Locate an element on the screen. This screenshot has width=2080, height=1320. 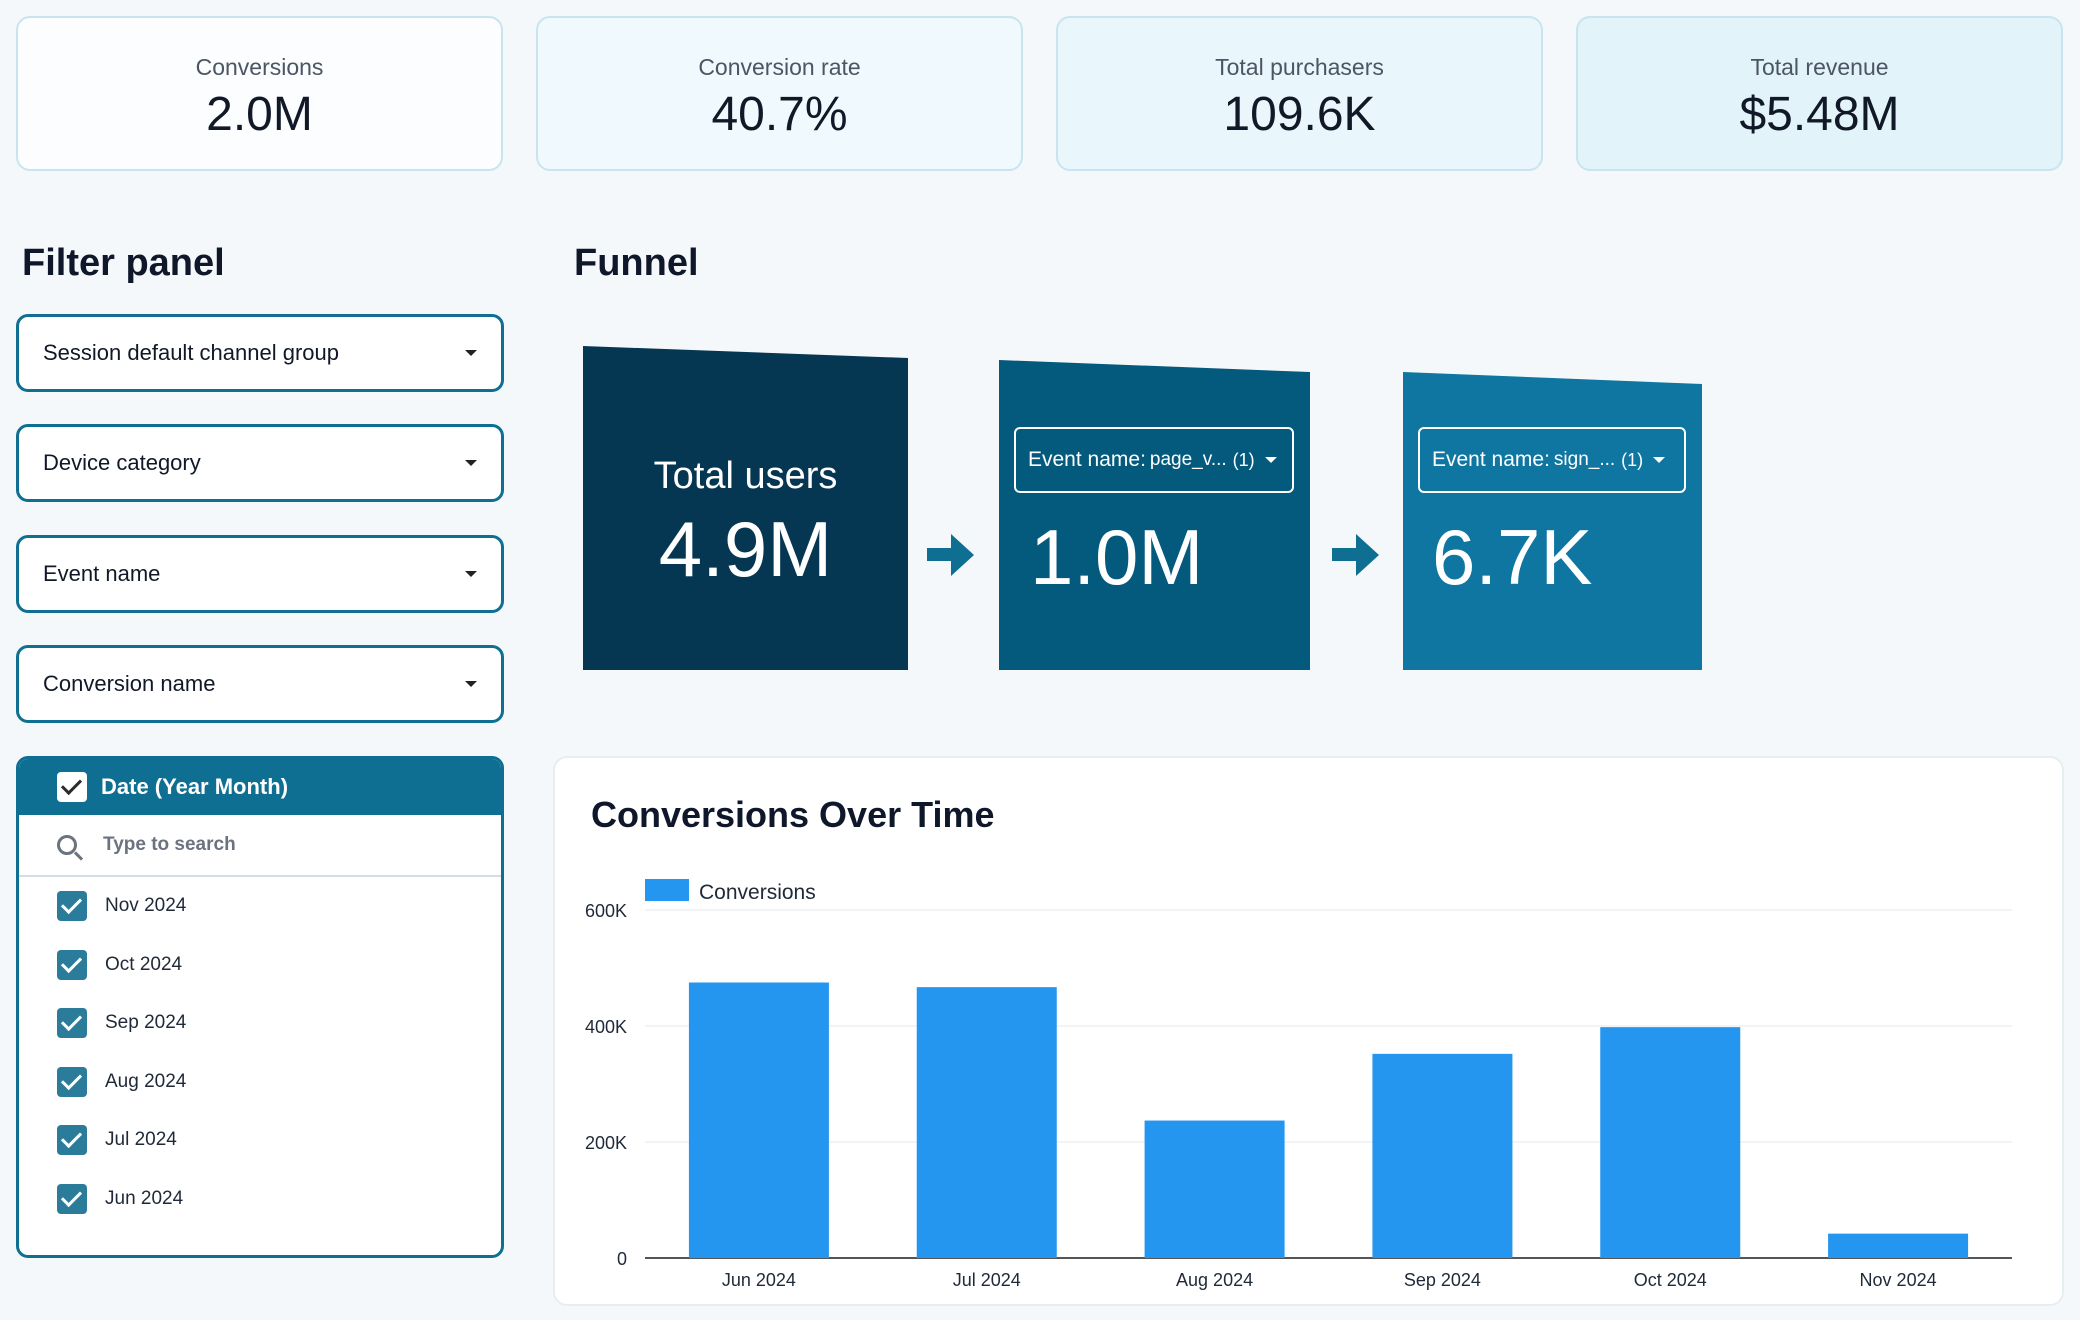
date-item-oct-2024: Oct 2024 is located at coordinates (260, 965).